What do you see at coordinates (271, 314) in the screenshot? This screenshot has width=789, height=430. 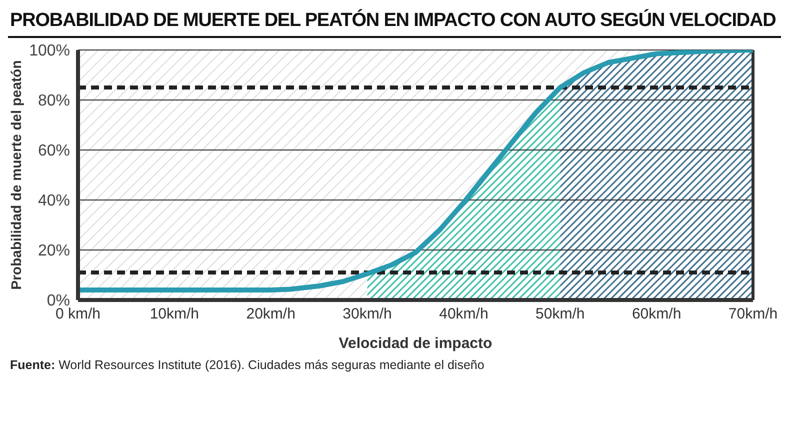 I see `x-tick-label: 20km/h` at bounding box center [271, 314].